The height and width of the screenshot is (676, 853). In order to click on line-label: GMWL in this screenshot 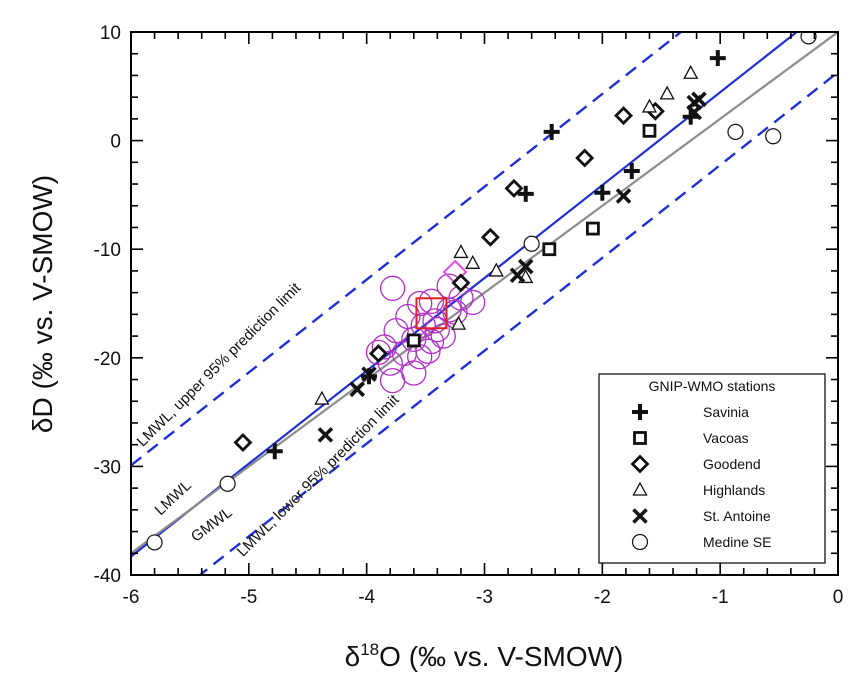, I will do `click(212, 525)`.